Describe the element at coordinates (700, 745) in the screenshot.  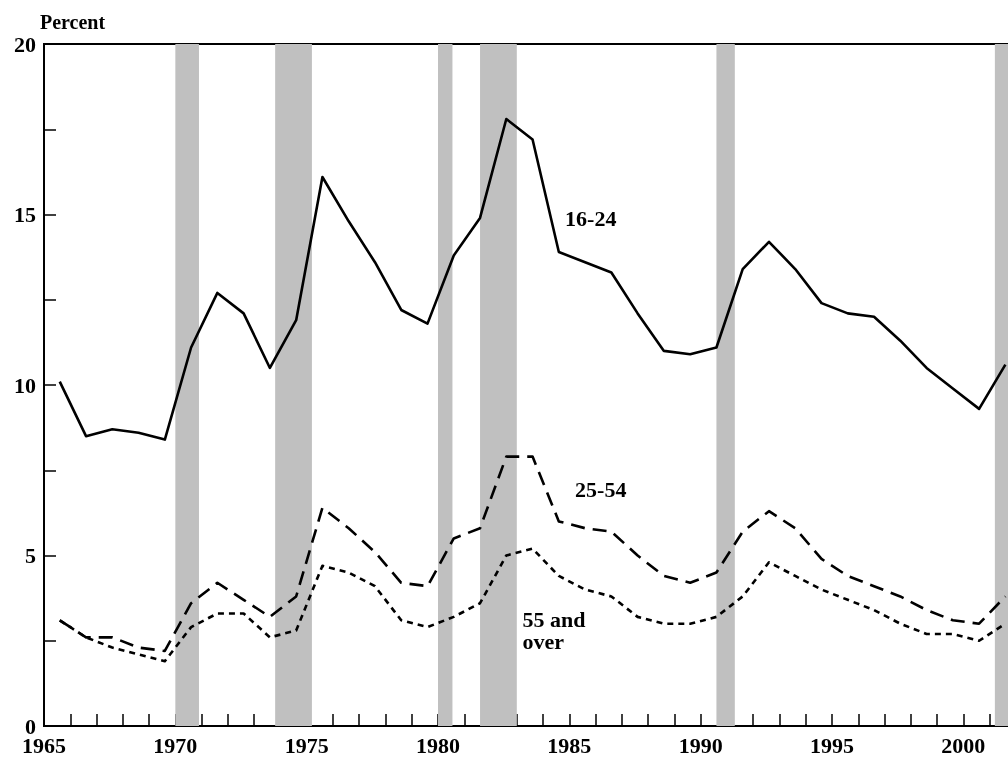
I see `x-tick-label: 1990` at that location.